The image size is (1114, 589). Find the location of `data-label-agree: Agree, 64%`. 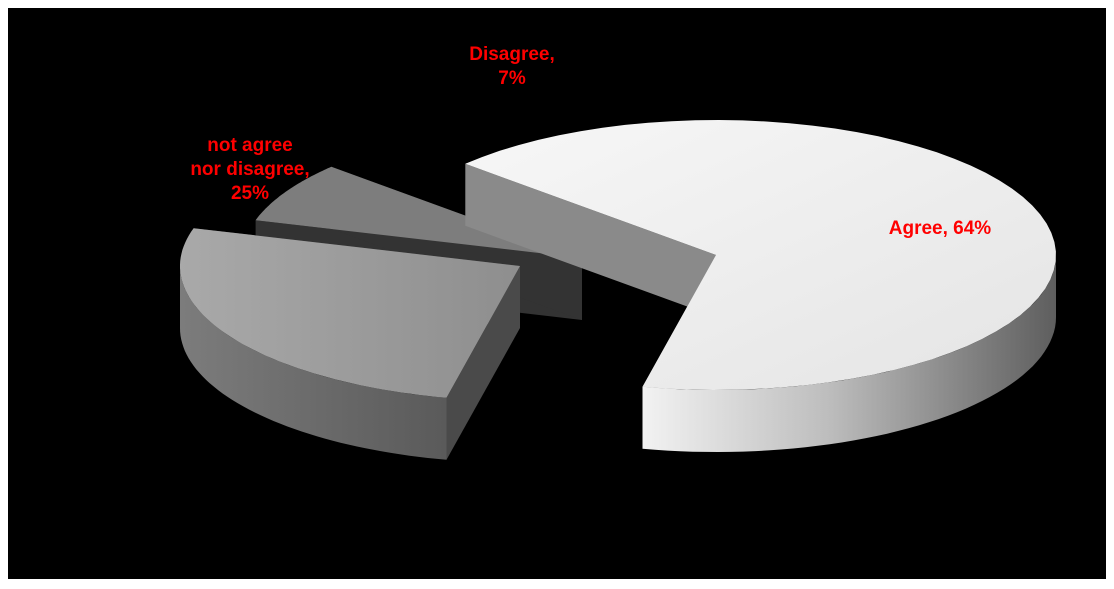

data-label-agree: Agree, 64% is located at coordinates (940, 228).